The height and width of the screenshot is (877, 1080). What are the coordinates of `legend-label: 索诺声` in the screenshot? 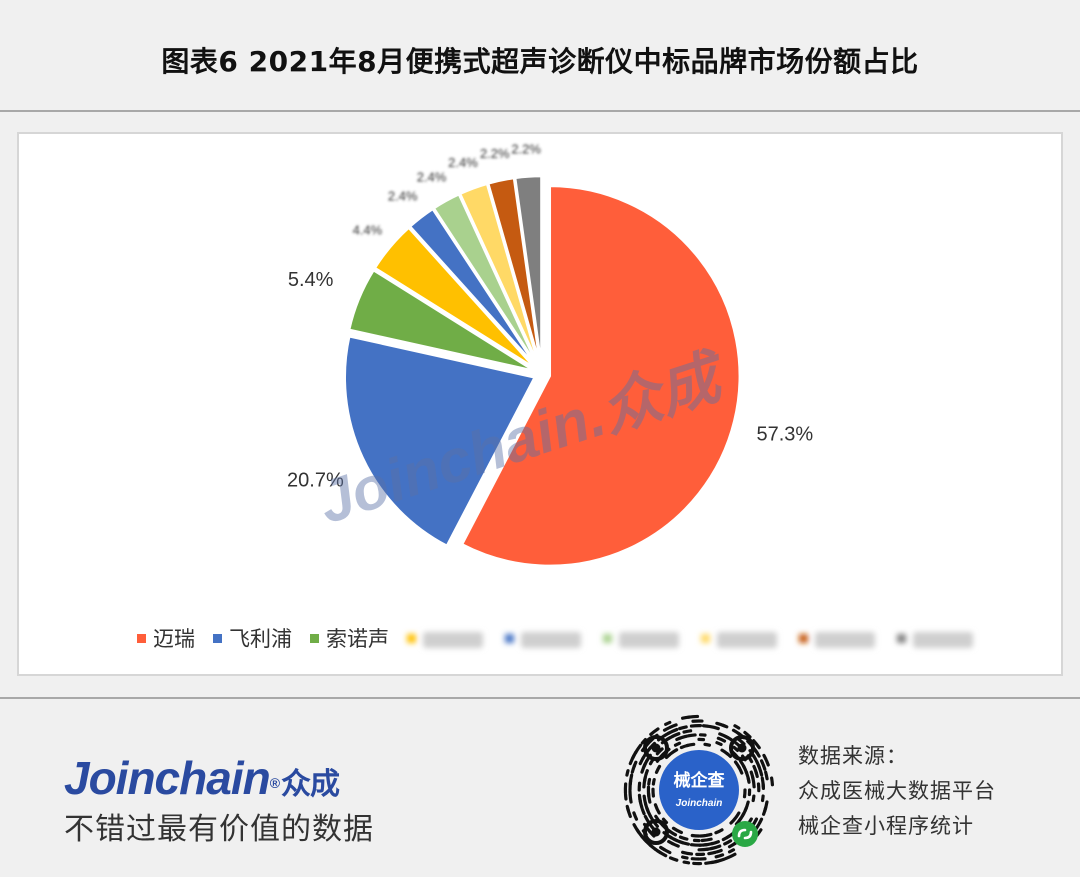 It's located at (357, 639).